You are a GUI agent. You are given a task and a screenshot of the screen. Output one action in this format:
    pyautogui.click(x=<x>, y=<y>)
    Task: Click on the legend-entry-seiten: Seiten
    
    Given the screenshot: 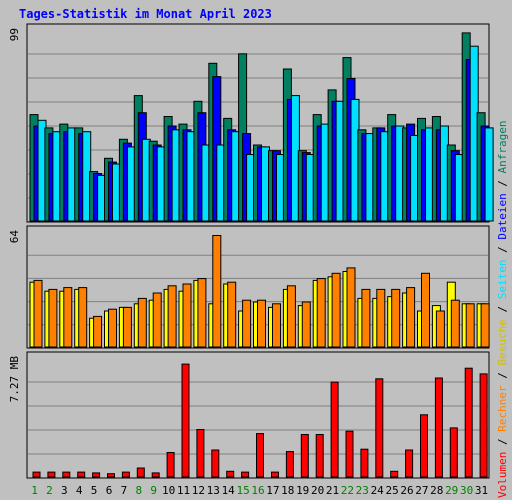 What is the action you would take?
    pyautogui.click(x=502, y=280)
    